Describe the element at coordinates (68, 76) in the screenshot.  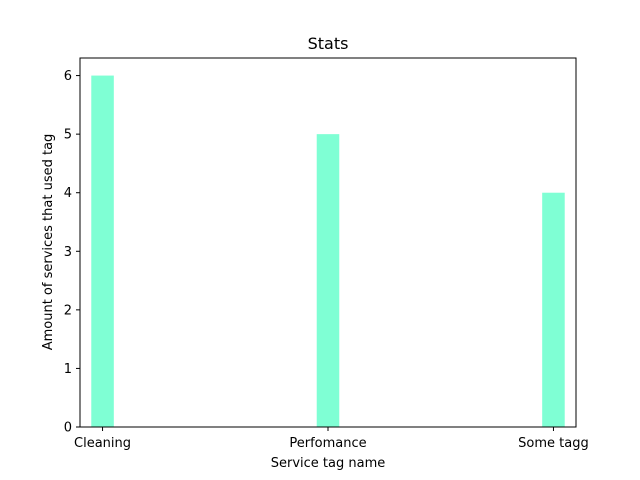
I see `y-tick-label: 6` at that location.